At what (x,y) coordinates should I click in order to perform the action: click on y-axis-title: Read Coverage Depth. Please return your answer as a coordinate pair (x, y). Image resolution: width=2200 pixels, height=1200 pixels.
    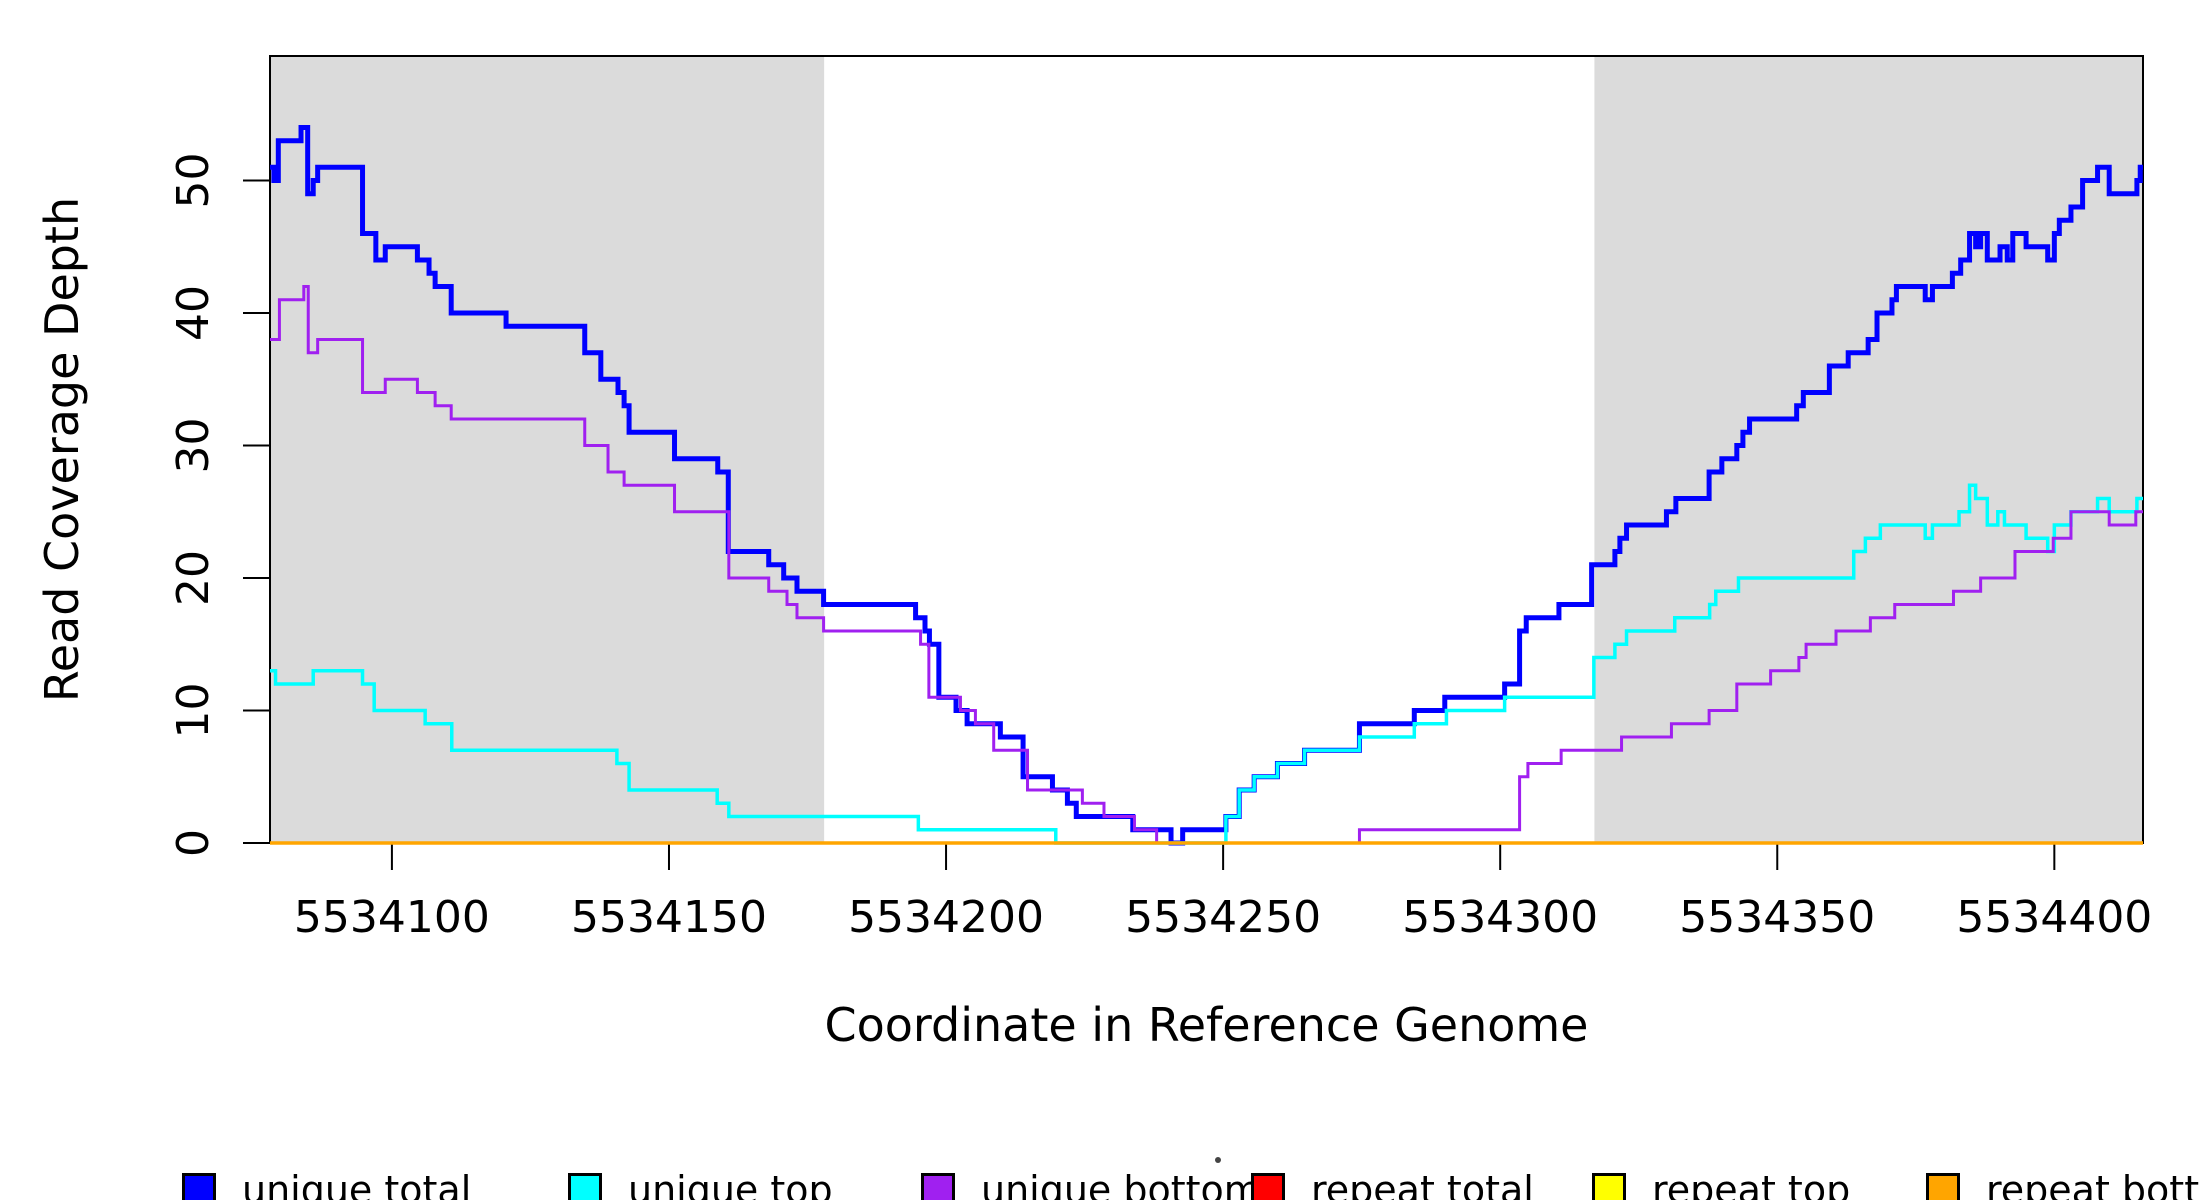
    Looking at the image, I should click on (62, 449).